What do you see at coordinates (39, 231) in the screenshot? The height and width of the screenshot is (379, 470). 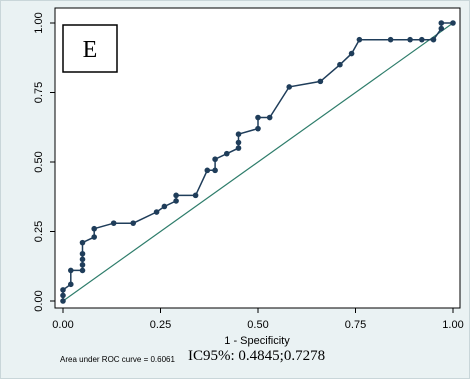 I see `y-tick-label: 0.25` at bounding box center [39, 231].